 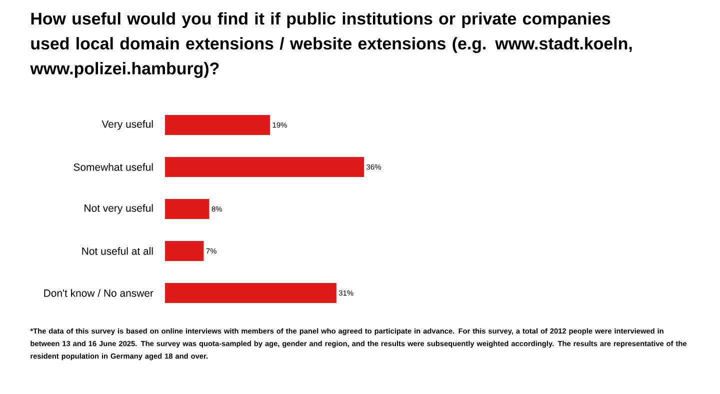 What do you see at coordinates (331, 45) in the screenshot?
I see `chart-title: How useful would you find it if public institutions or private companies used local domain extensions / website extensions (e.g. www.stadt.koeln, www.polizei.hamburg)?` at bounding box center [331, 45].